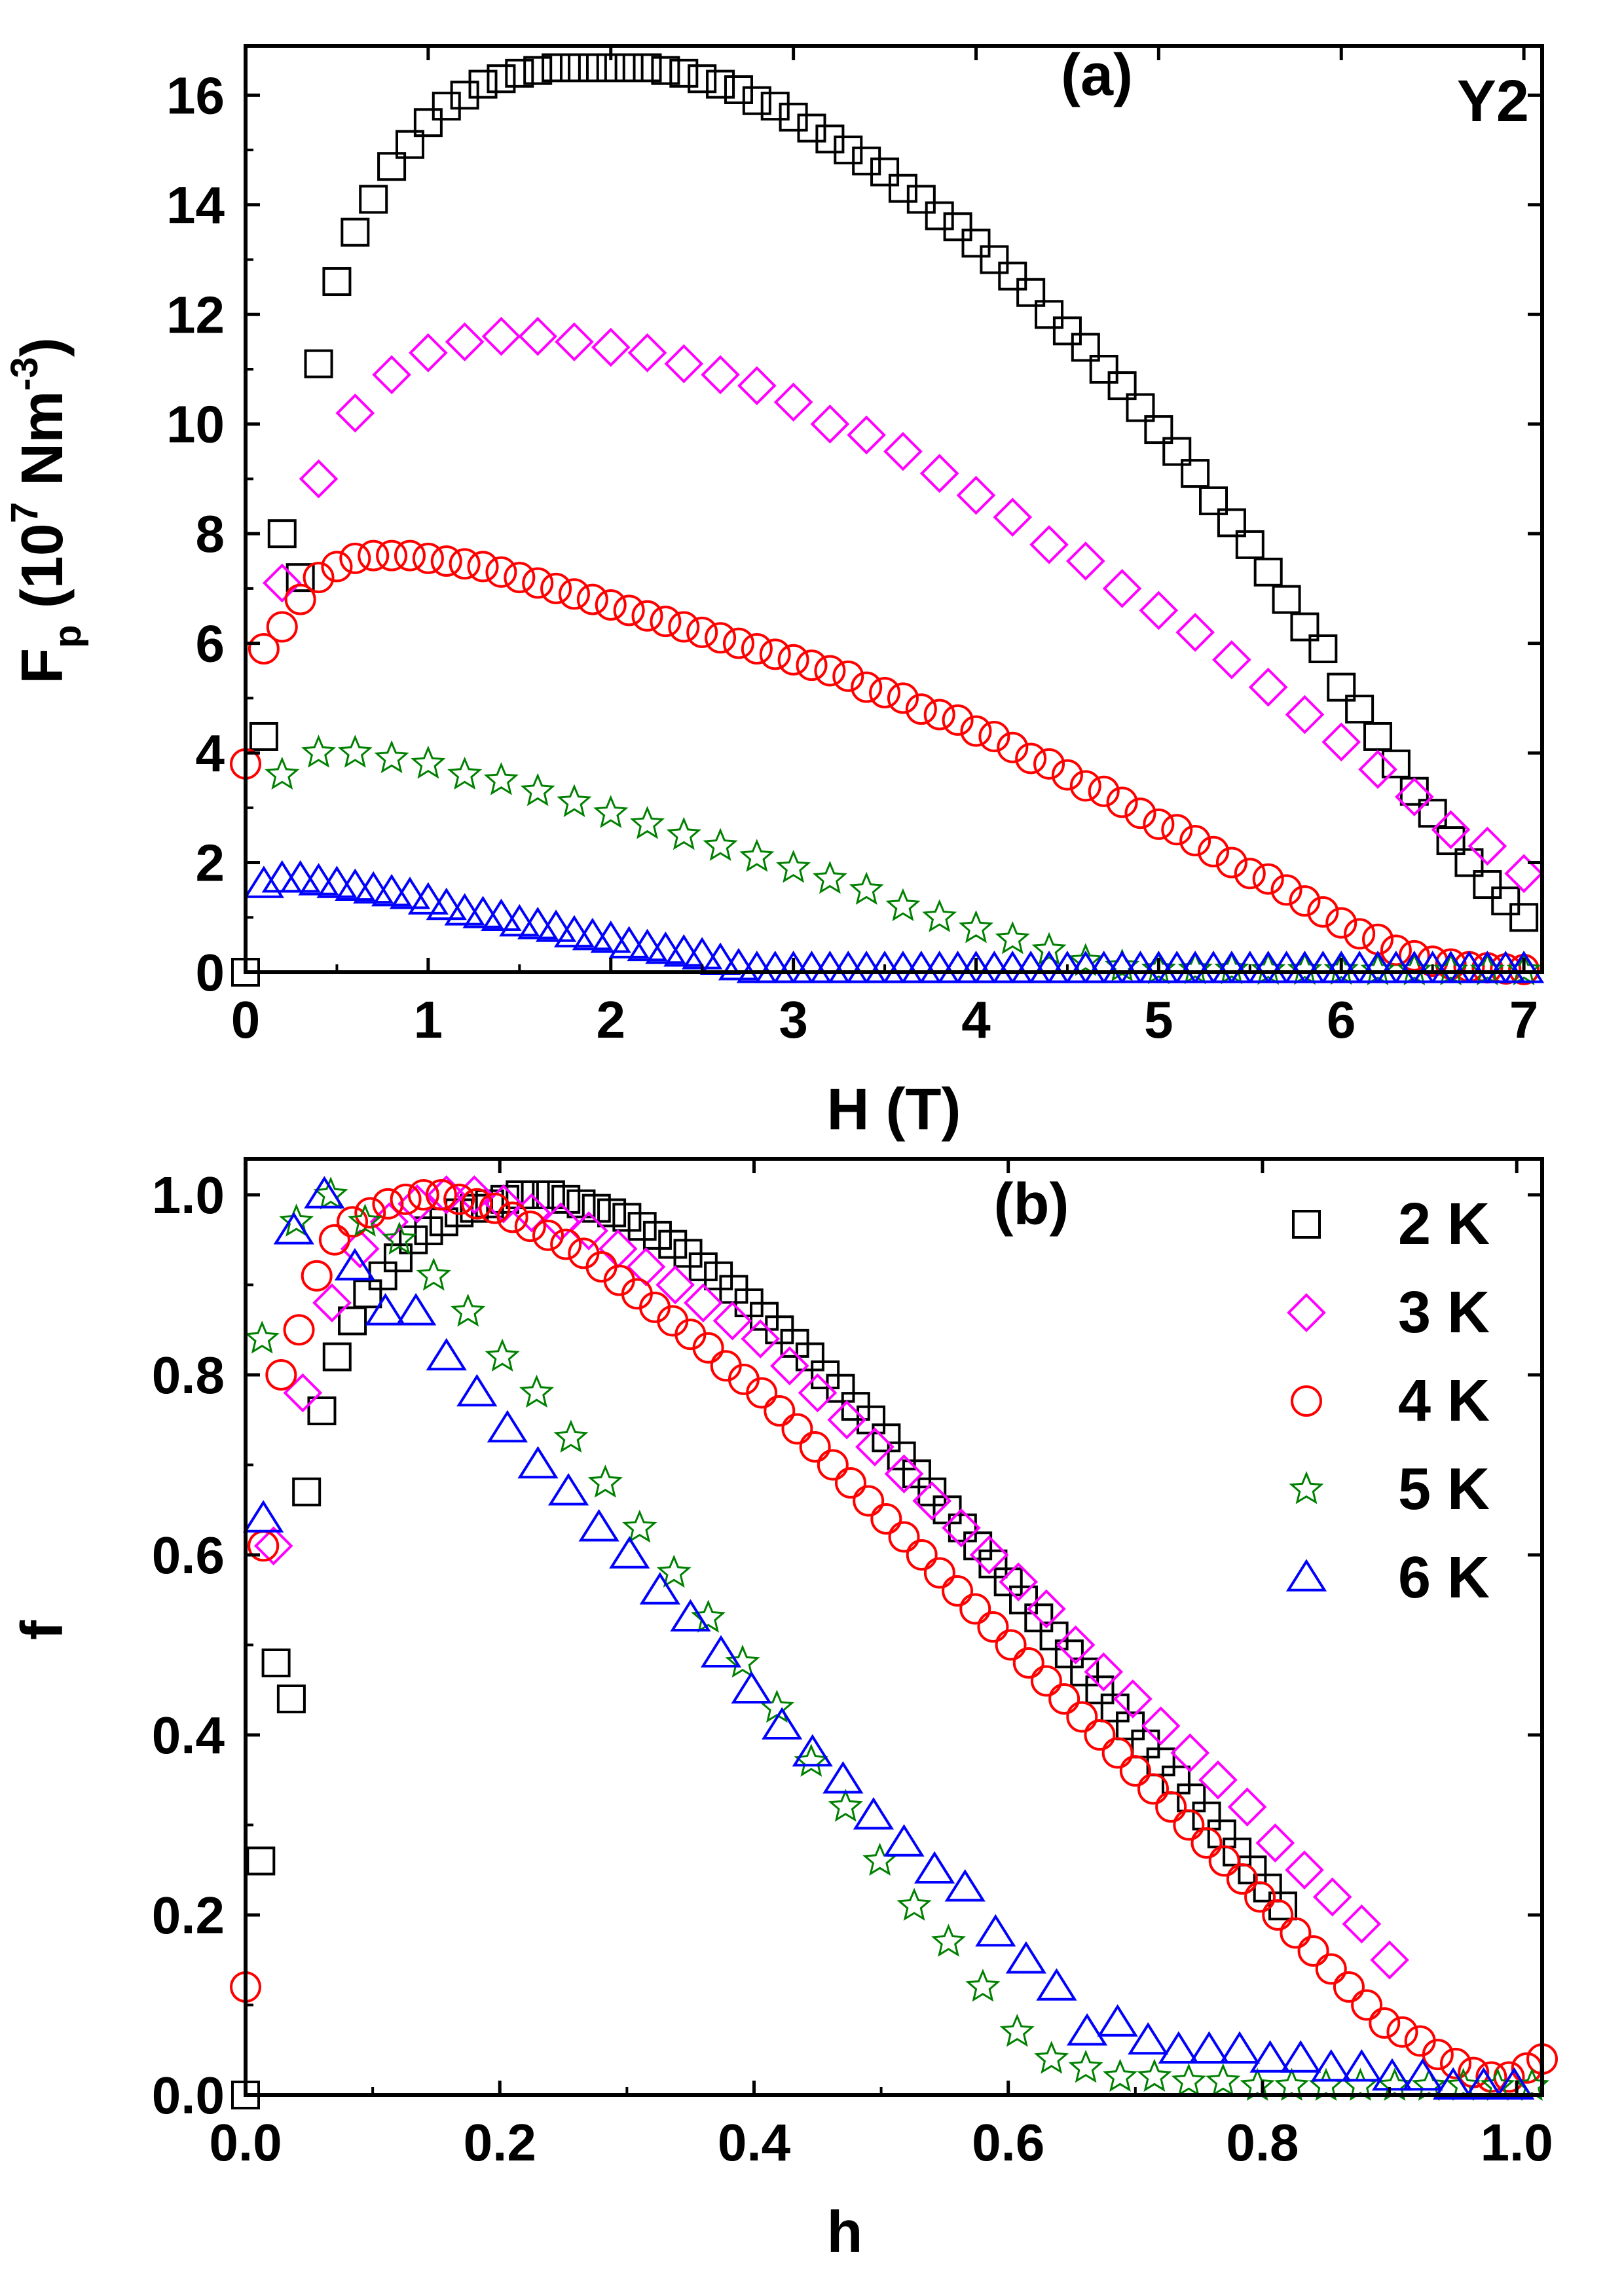 This screenshot has width=1624, height=2296. What do you see at coordinates (195, 424) in the screenshot?
I see `panel-a-y-tick-label: 10` at bounding box center [195, 424].